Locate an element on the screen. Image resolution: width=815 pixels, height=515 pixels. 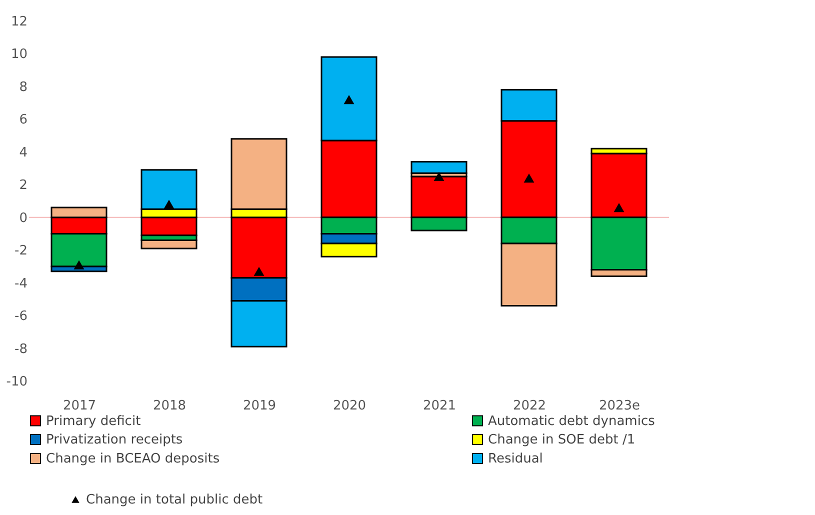
y-tick-label: 4 is located at coordinates (23, 152).